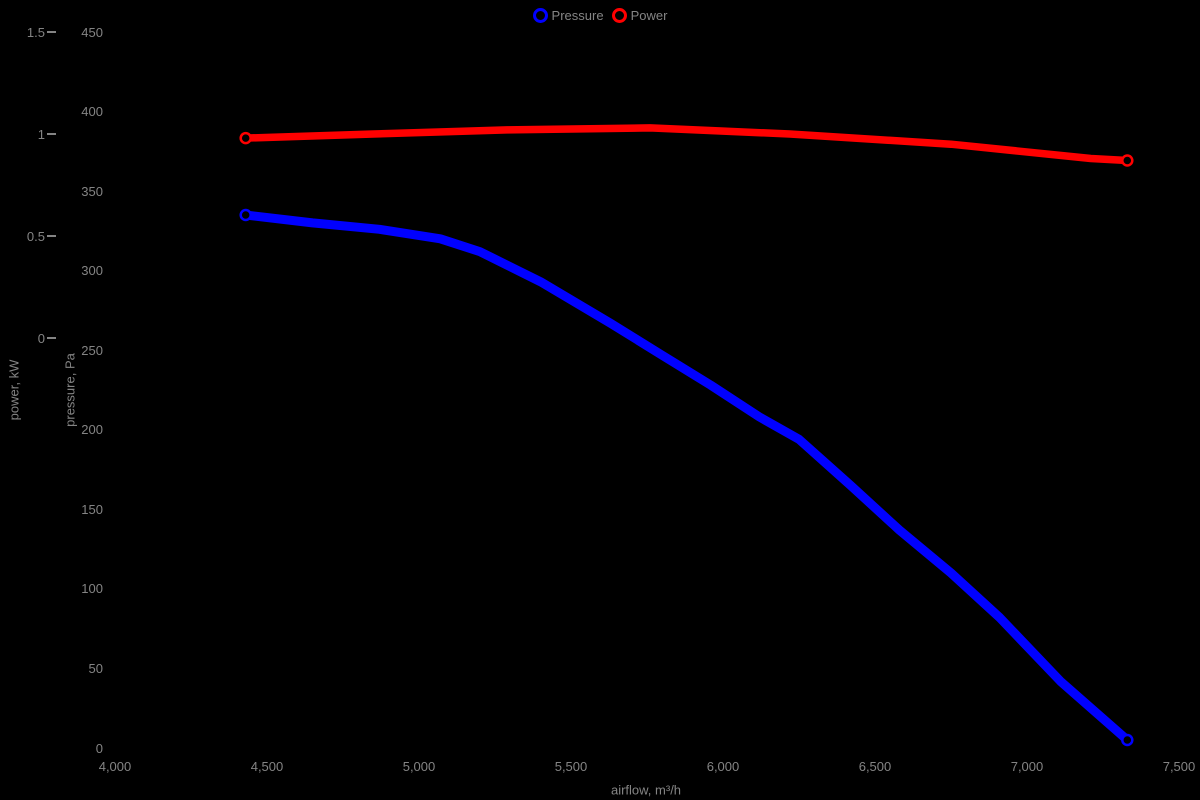 Image resolution: width=1200 pixels, height=800 pixels. Describe the element at coordinates (92, 509) in the screenshot. I see `pressure-tick-label: 150` at that location.